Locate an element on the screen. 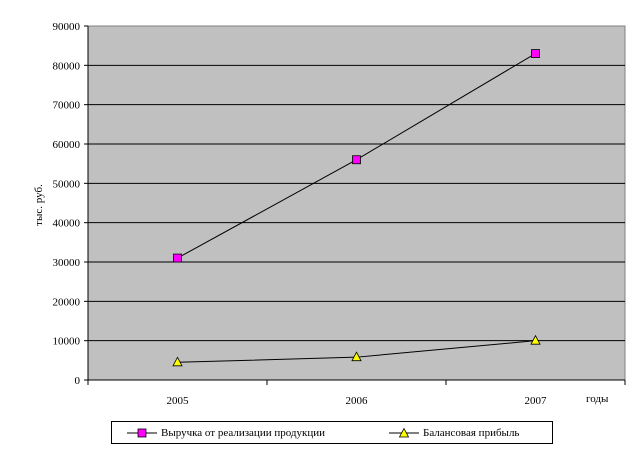  y-tick-label: 0 is located at coordinates (78, 381).